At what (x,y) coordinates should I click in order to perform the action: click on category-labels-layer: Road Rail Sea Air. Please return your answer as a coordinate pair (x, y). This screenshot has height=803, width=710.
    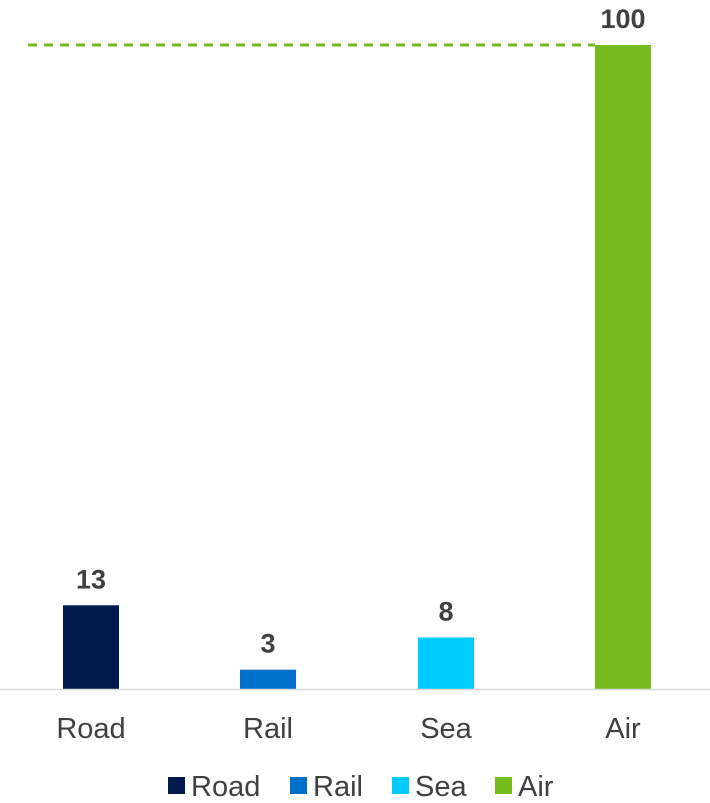
    Looking at the image, I should click on (348, 729).